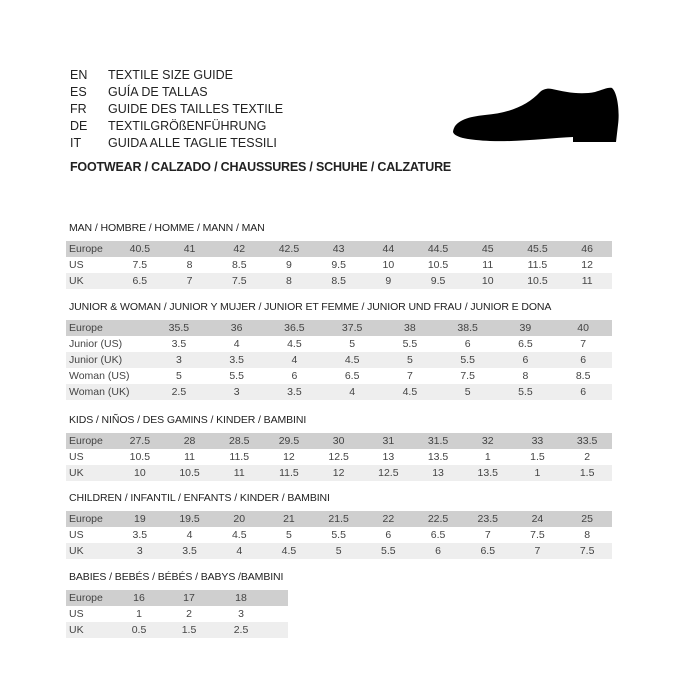 The image size is (700, 700). What do you see at coordinates (108, 360) in the screenshot?
I see `row-label: Junior (UK)` at bounding box center [108, 360].